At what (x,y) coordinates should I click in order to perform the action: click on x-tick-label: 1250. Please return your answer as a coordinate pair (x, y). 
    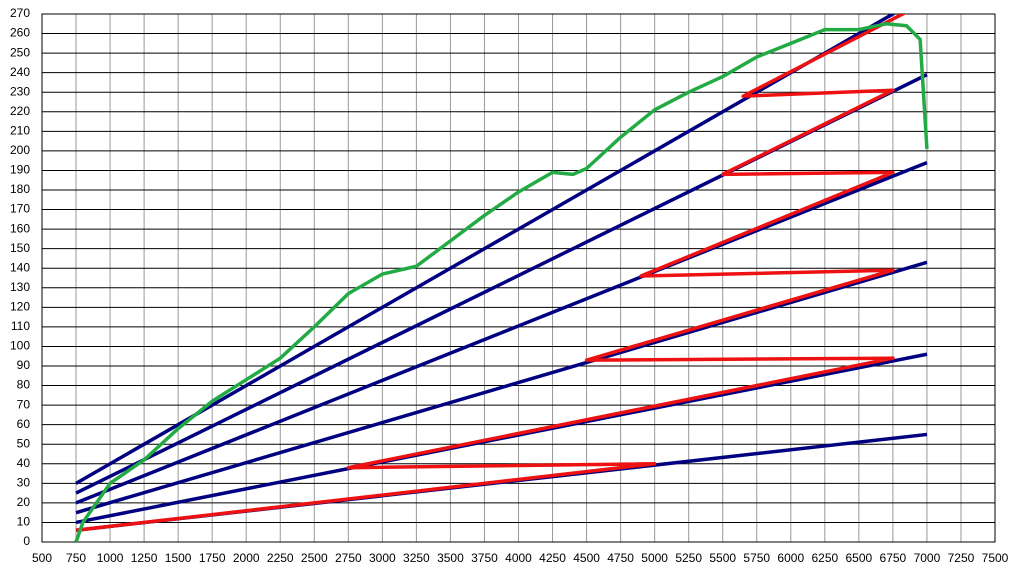
    Looking at the image, I should click on (144, 558).